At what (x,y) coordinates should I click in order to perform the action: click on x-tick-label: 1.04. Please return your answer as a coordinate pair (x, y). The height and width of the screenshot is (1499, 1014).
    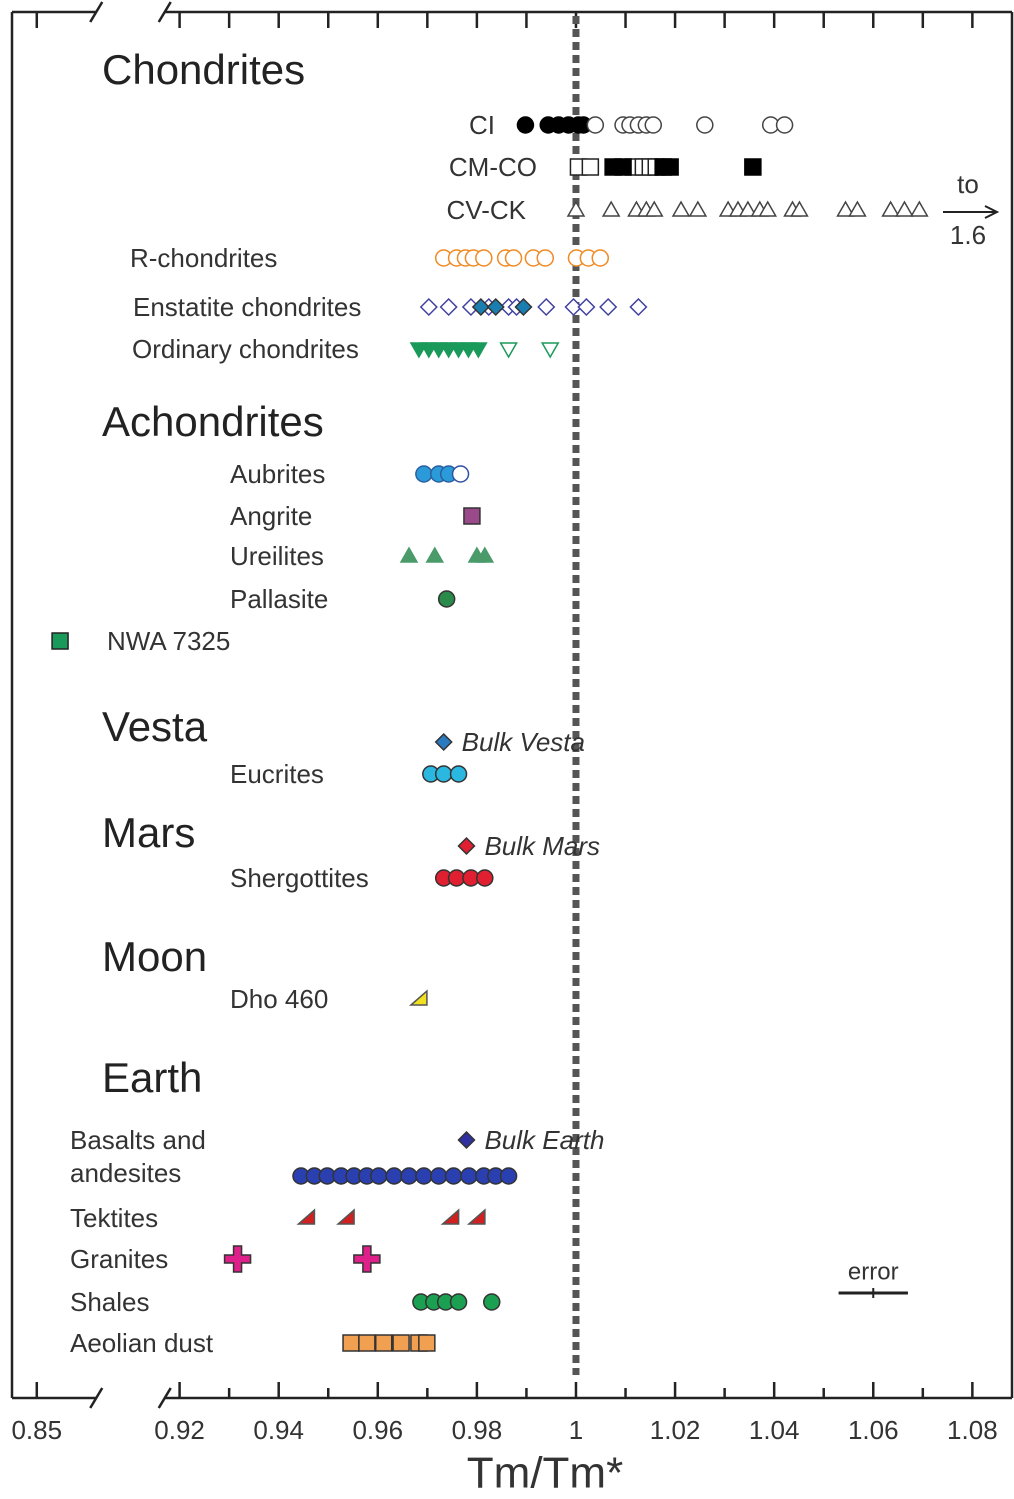
    Looking at the image, I should click on (774, 1430).